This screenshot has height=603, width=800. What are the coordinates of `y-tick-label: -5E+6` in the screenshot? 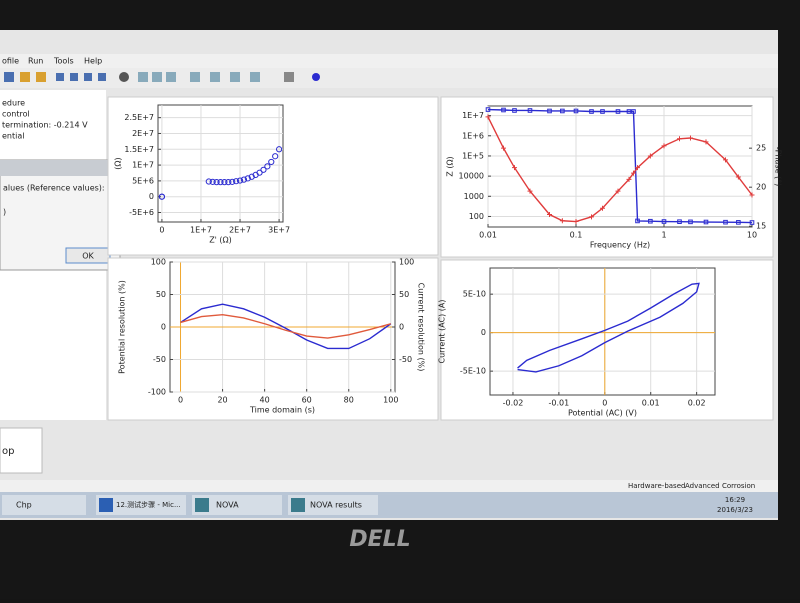 It's located at (141, 212).